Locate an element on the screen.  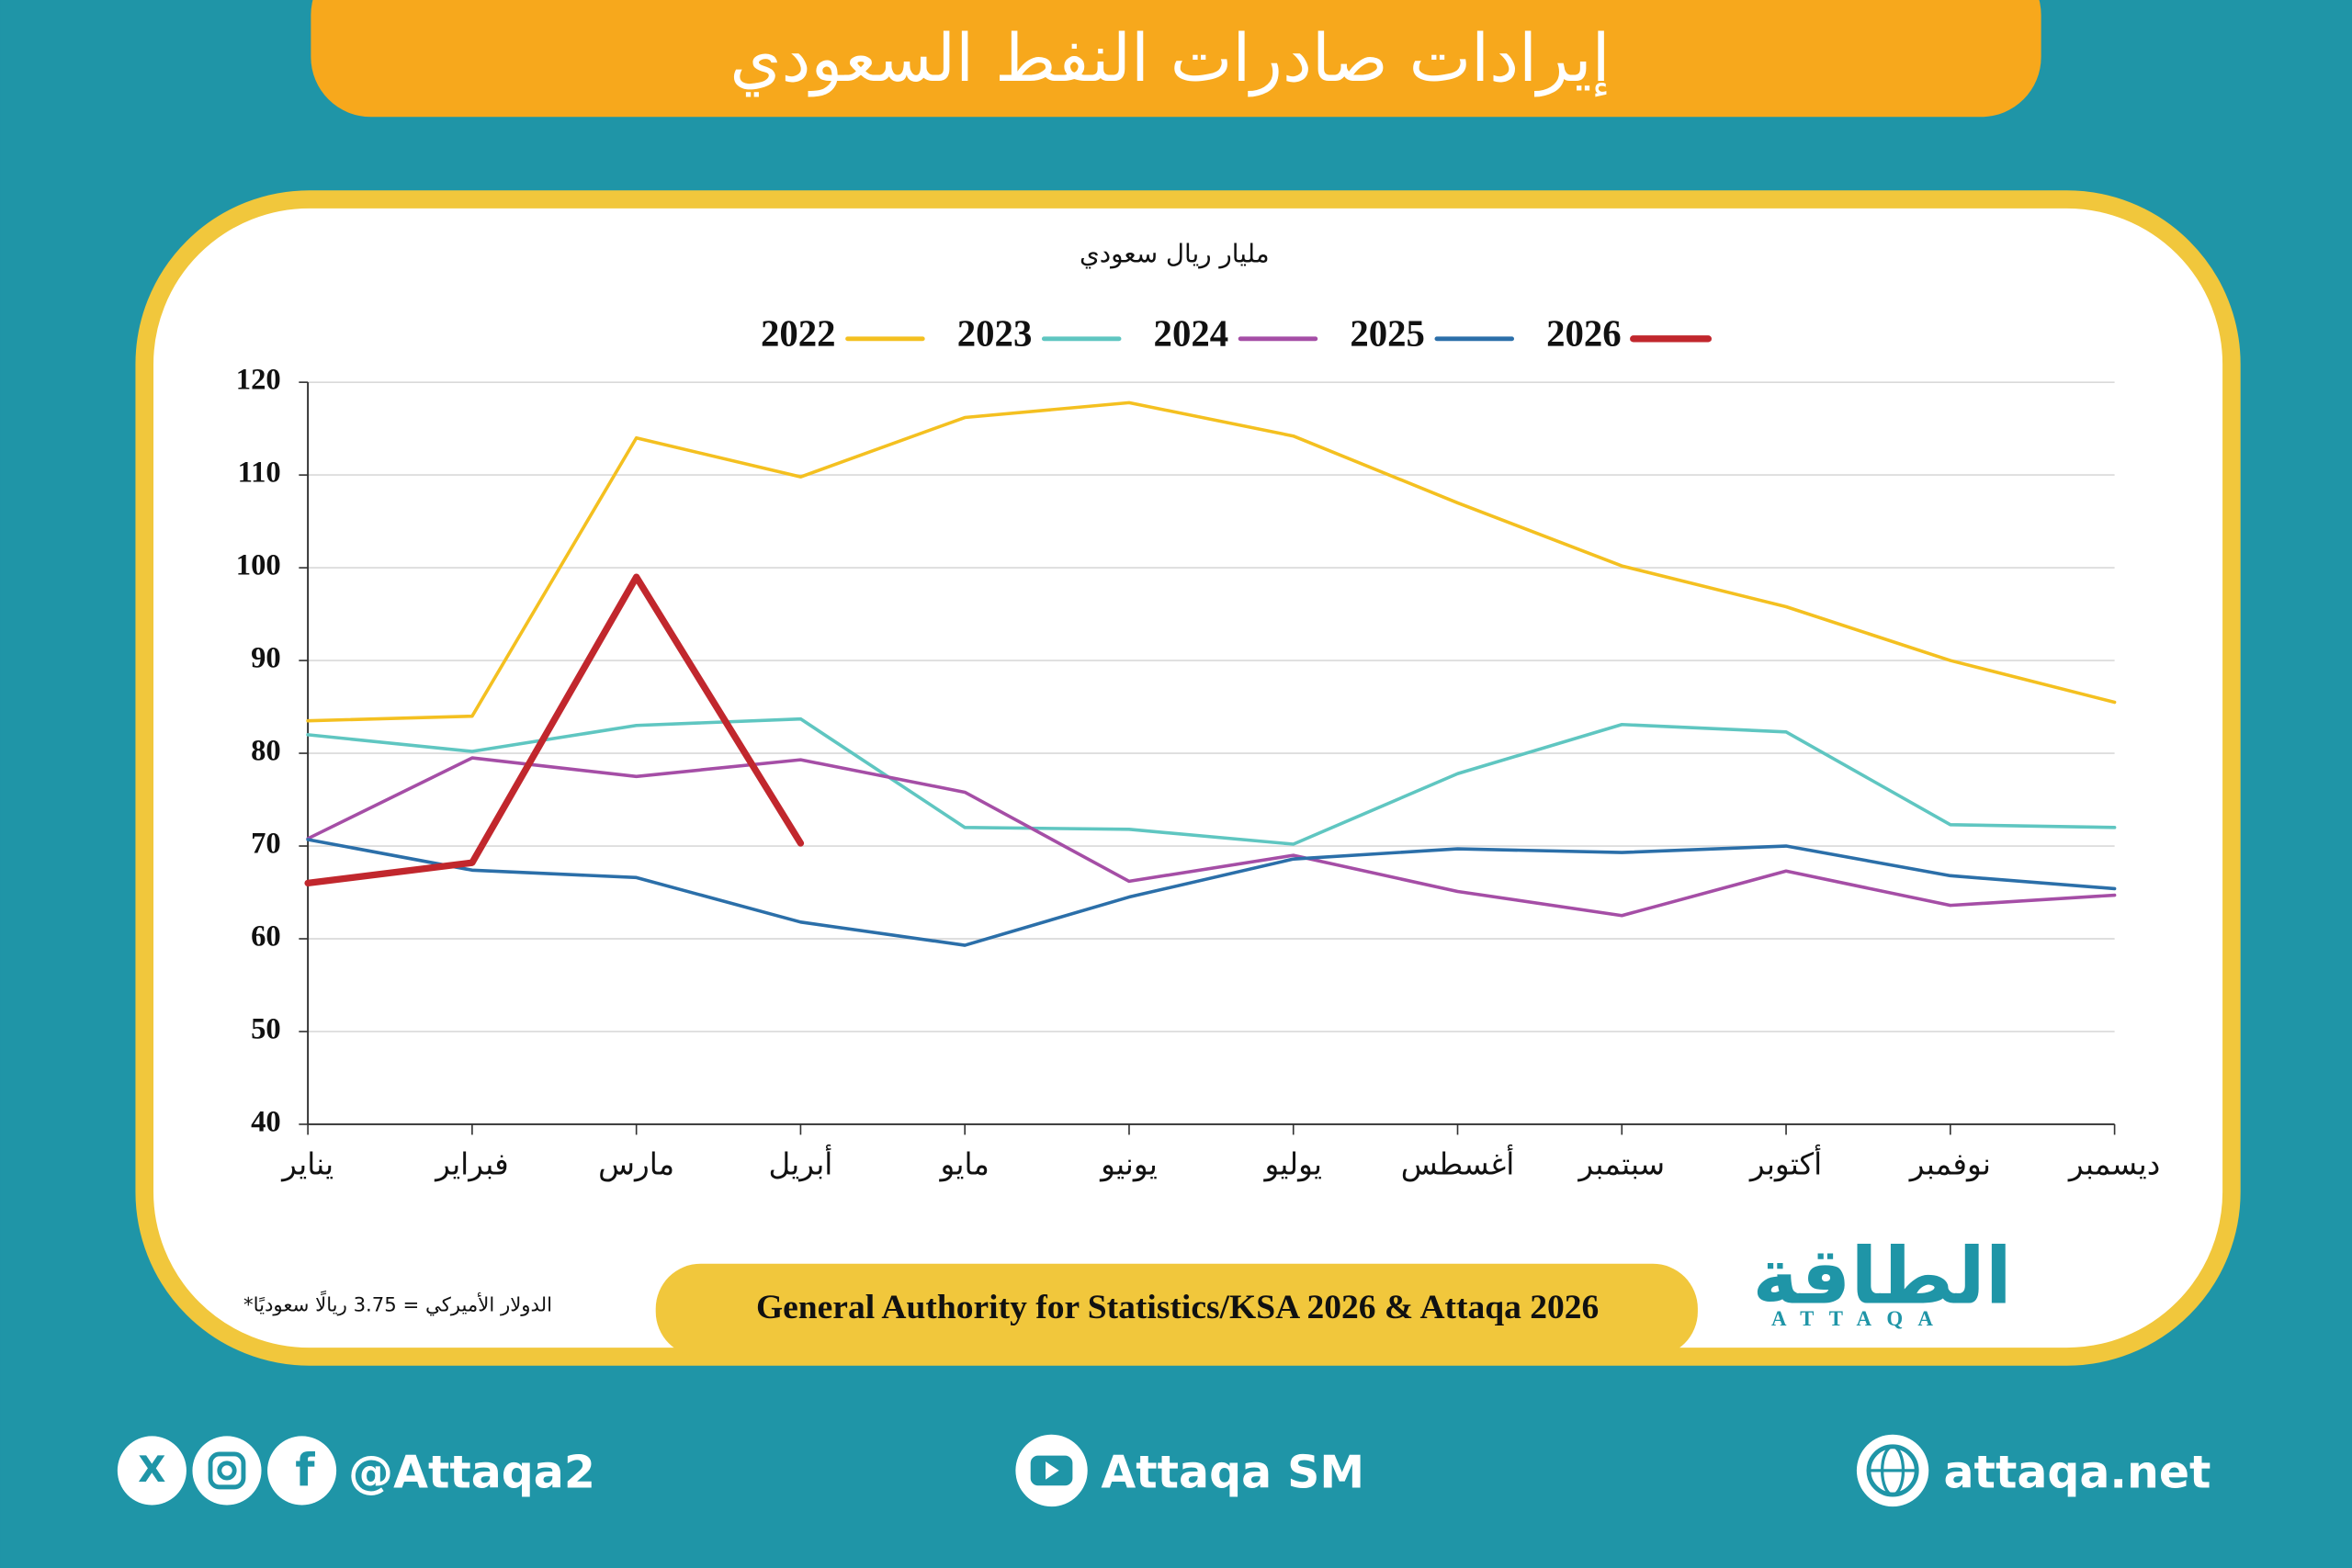
x-tick-label: سبتمبر is located at coordinates (1621, 1164).